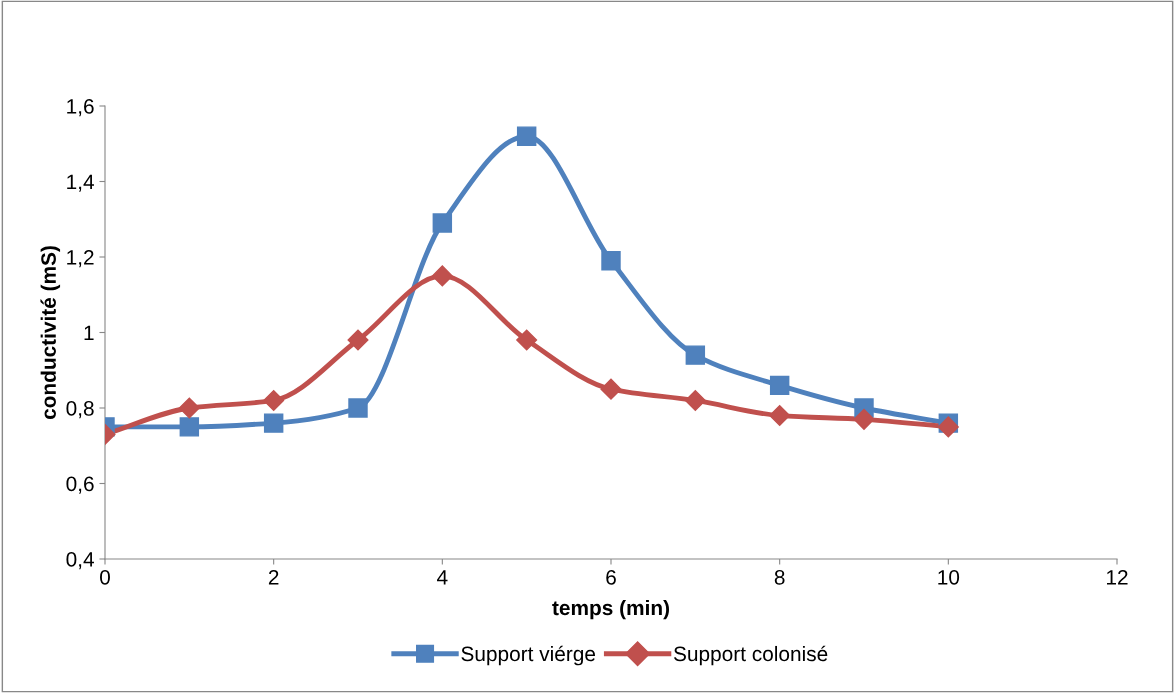  Describe the element at coordinates (611, 577) in the screenshot. I see `x-tick-label: 6` at that location.